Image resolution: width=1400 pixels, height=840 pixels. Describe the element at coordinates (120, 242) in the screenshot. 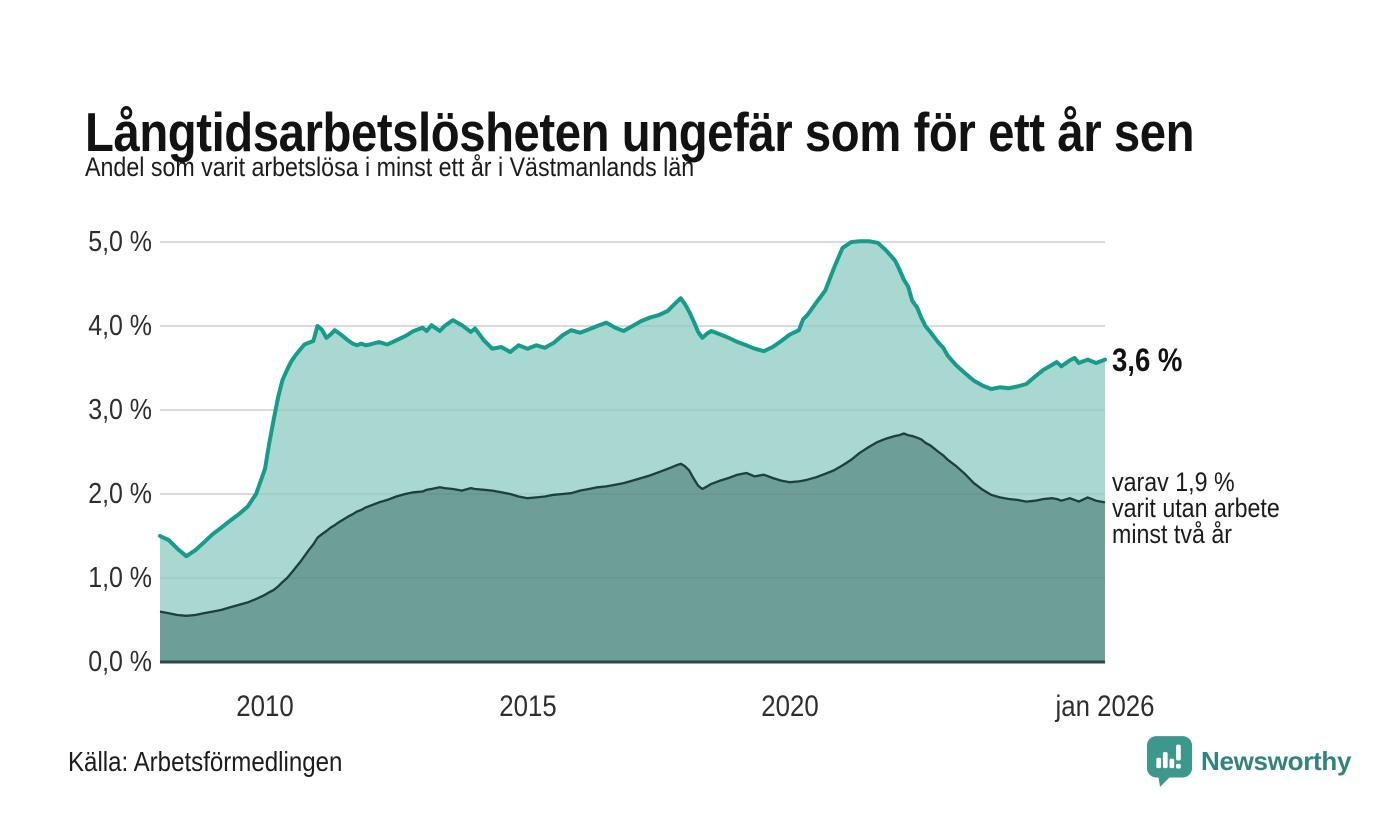

I see `y-tick-label: 5,0 %` at that location.